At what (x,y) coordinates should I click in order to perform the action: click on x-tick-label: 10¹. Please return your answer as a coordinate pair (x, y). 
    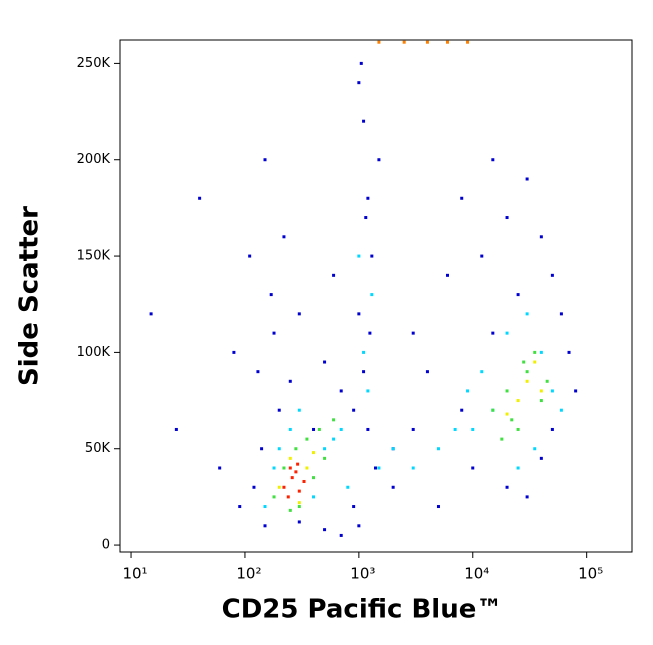
    Looking at the image, I should click on (134, 574).